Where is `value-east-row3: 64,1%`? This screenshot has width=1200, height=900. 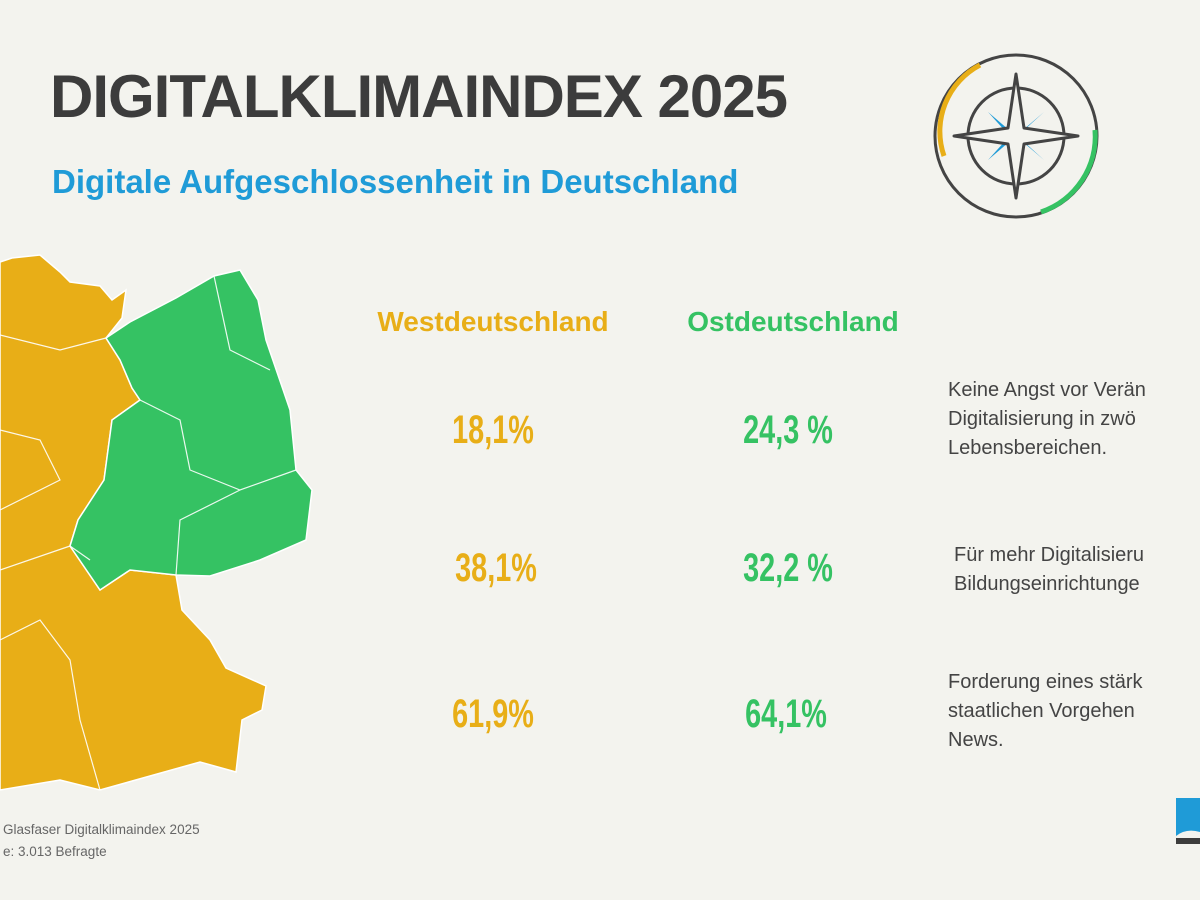
value-east-row3: 64,1% is located at coordinates (786, 714).